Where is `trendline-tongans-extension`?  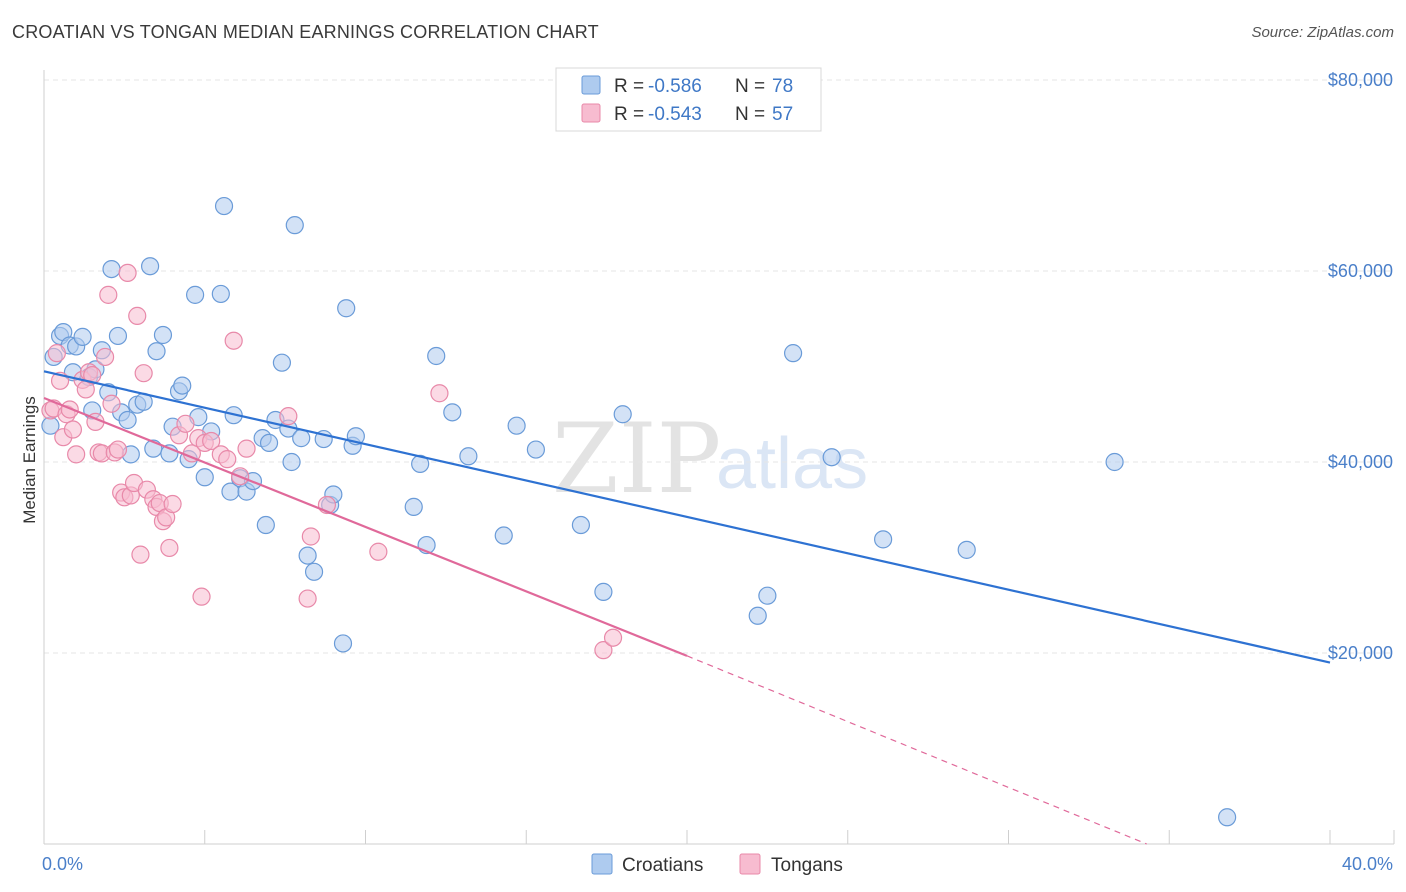 trendline-tongans-extension is located at coordinates (916, 750).